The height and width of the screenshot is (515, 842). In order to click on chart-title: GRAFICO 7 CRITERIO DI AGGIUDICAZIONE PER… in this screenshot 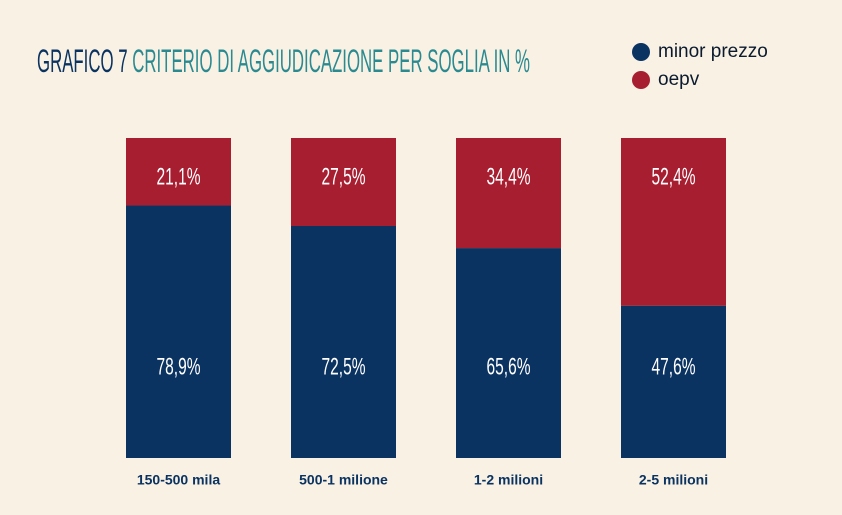, I will do `click(283, 61)`.